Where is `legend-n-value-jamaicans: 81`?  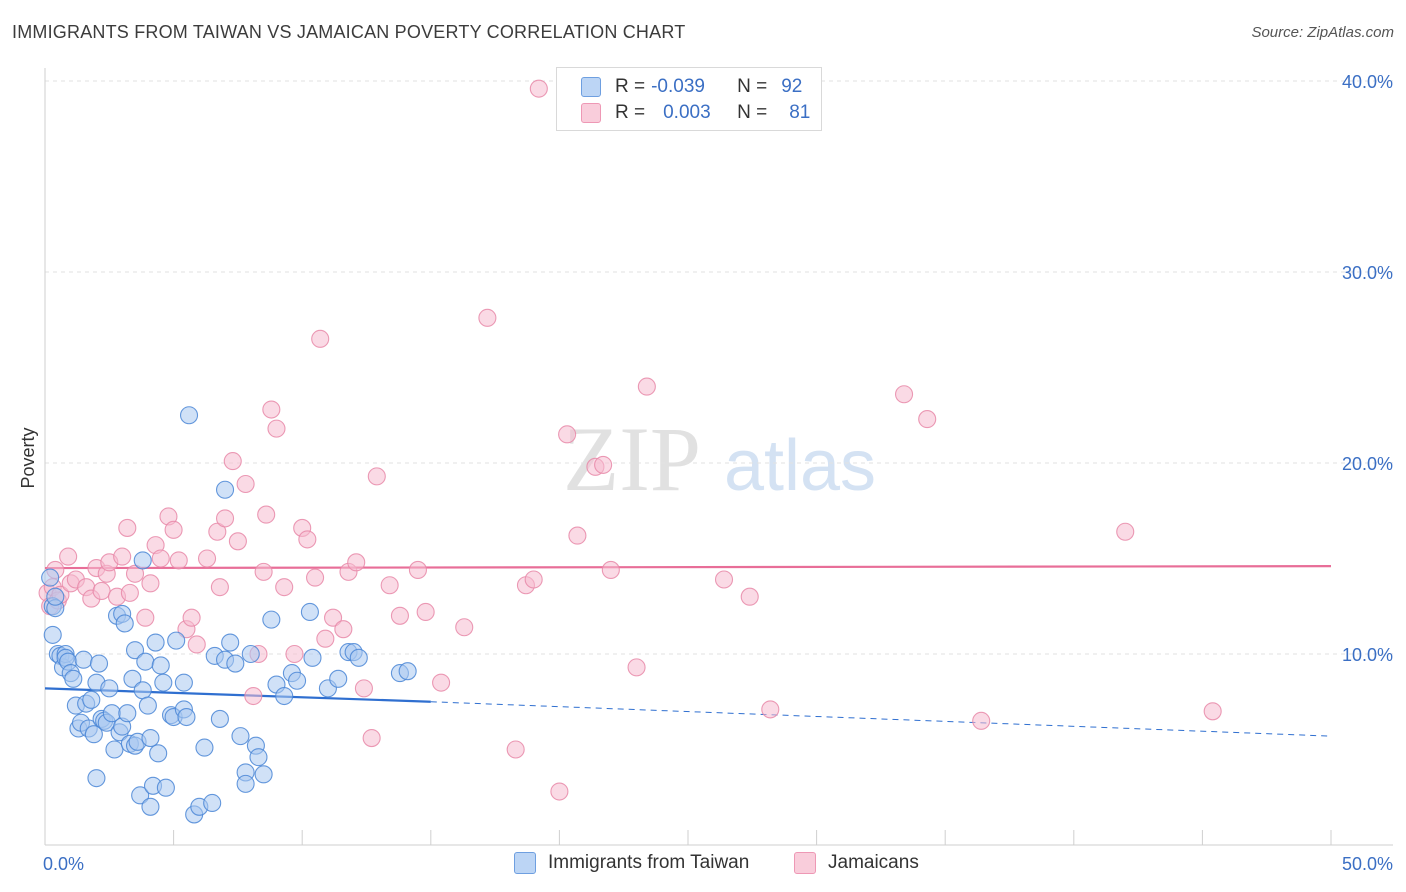 legend-n-value-jamaicans: 81 is located at coordinates (800, 112).